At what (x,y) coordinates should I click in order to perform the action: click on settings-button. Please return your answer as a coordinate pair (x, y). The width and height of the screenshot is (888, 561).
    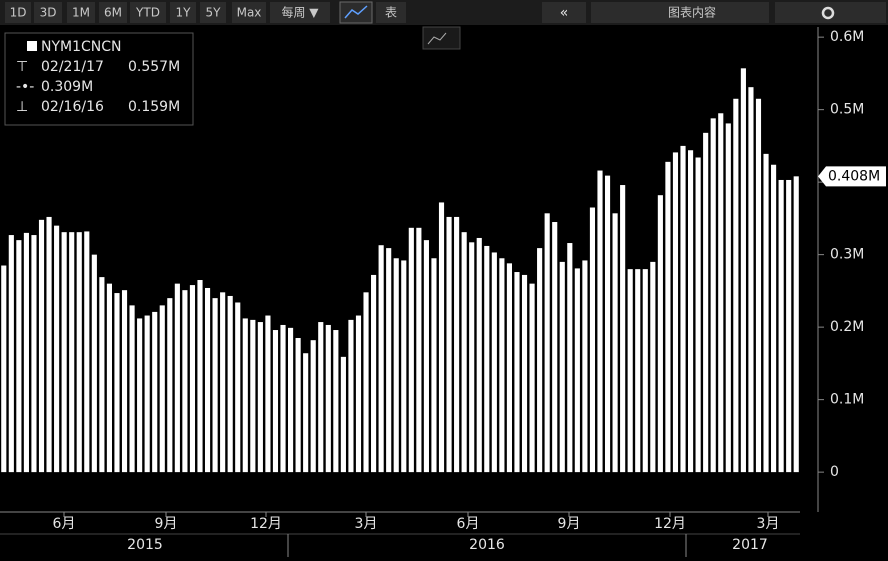
    Looking at the image, I should click on (830, 12).